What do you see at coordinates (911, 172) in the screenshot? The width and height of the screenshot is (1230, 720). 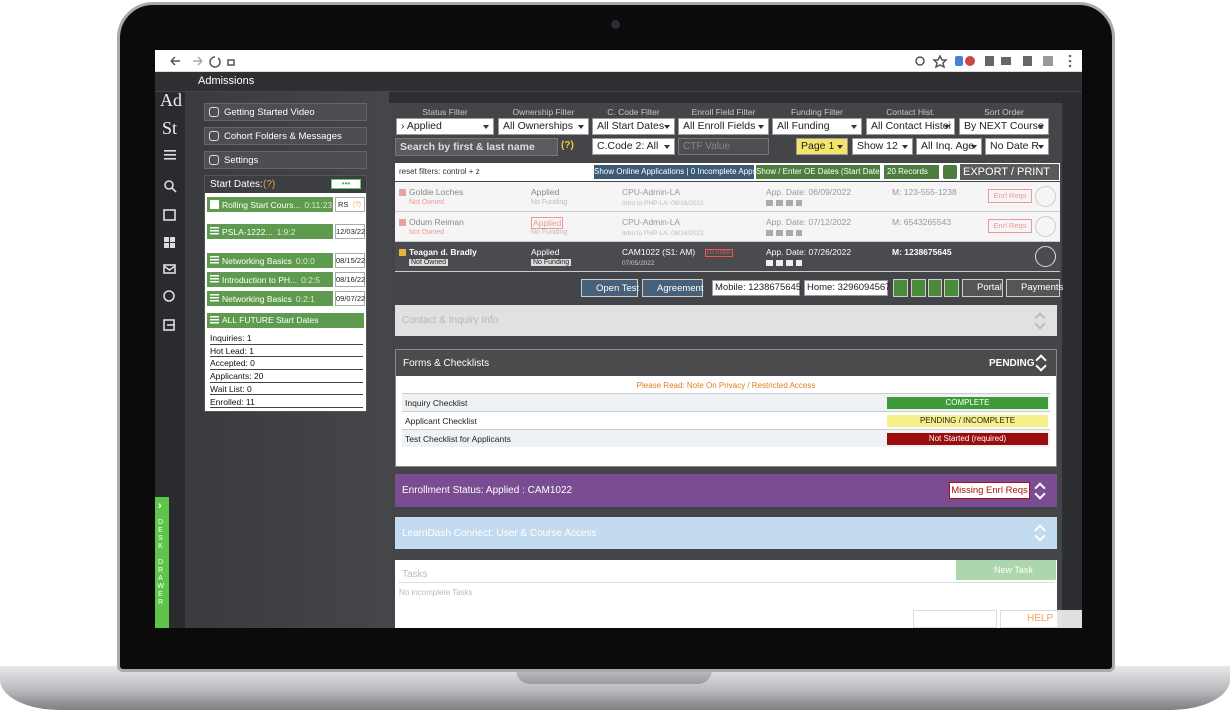 I see `records-button: 20 Records` at bounding box center [911, 172].